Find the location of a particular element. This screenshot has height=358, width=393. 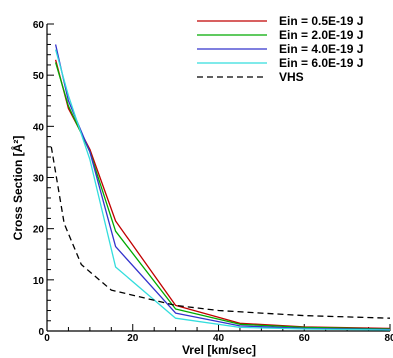

x-tick-label: 60 is located at coordinates (305, 338).